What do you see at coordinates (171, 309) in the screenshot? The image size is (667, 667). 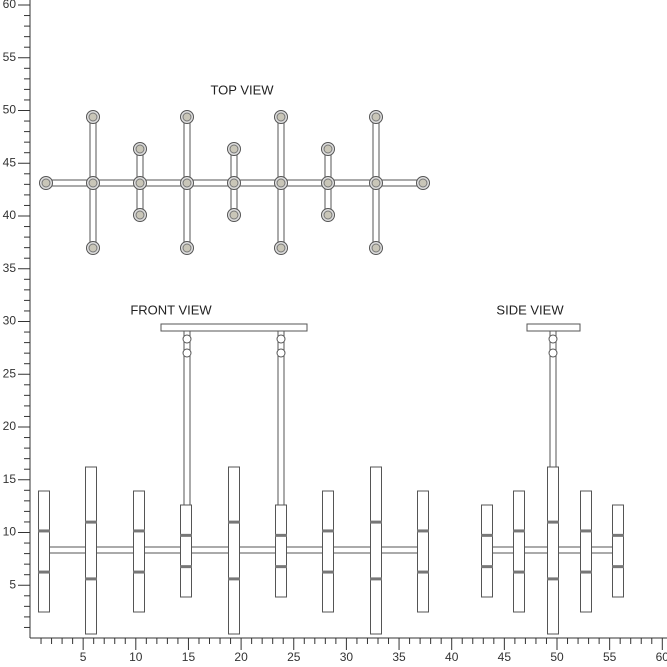 I see `view-title: FRONT VIEW` at bounding box center [171, 309].